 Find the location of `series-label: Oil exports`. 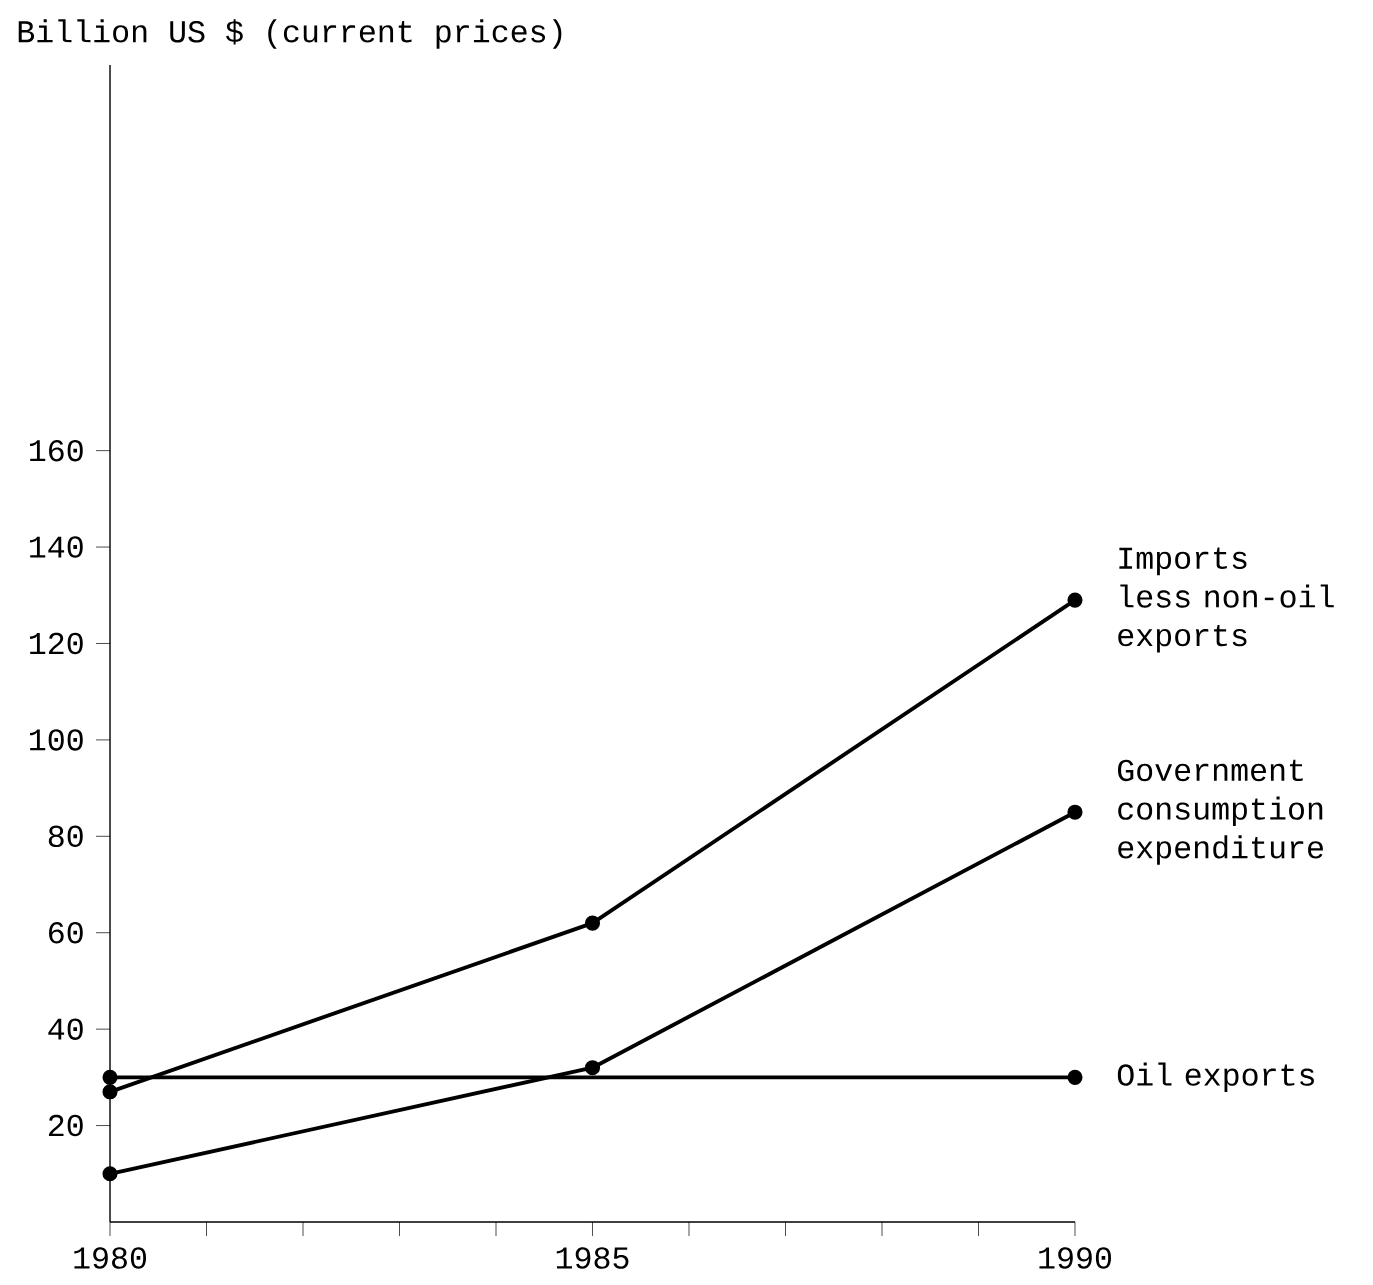

series-label: Oil exports is located at coordinates (1215, 1077).